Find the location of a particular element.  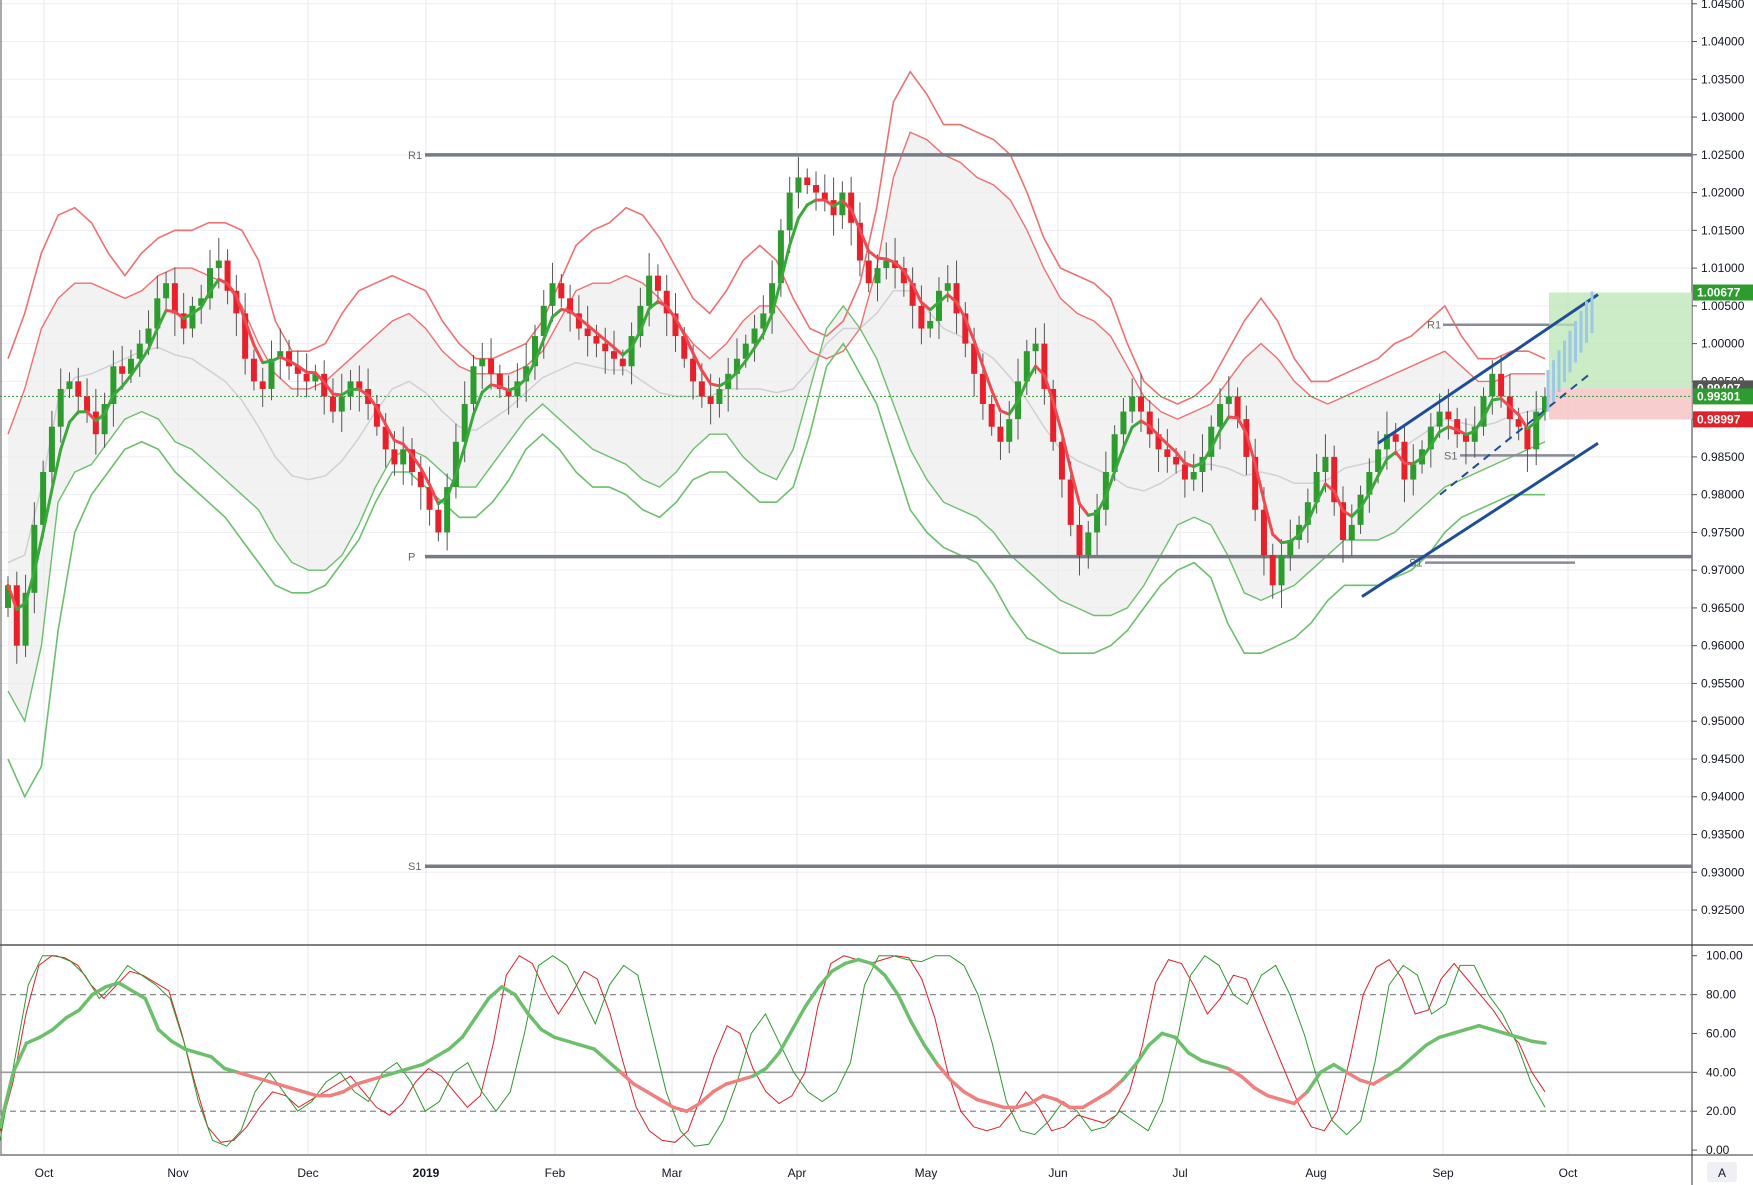

auto-scale-button is located at coordinates (1722, 1172).